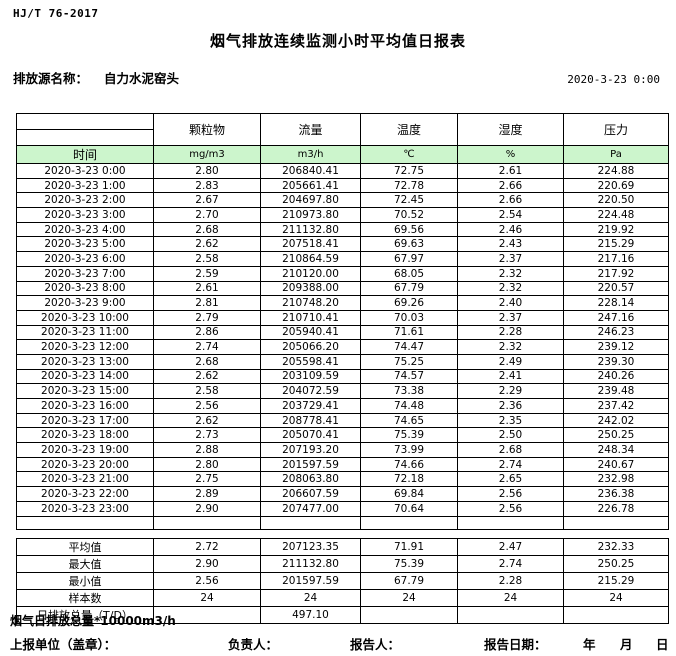  What do you see at coordinates (85, 273) in the screenshot?
I see `time-cell: 2020-3-23 7:00` at bounding box center [85, 273].